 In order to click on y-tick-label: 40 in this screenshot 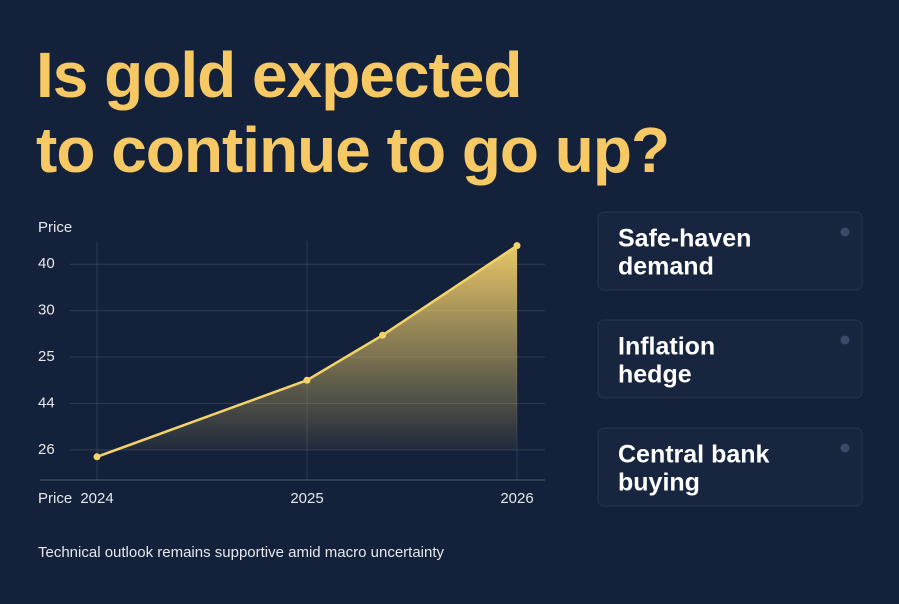, I will do `click(46, 263)`.